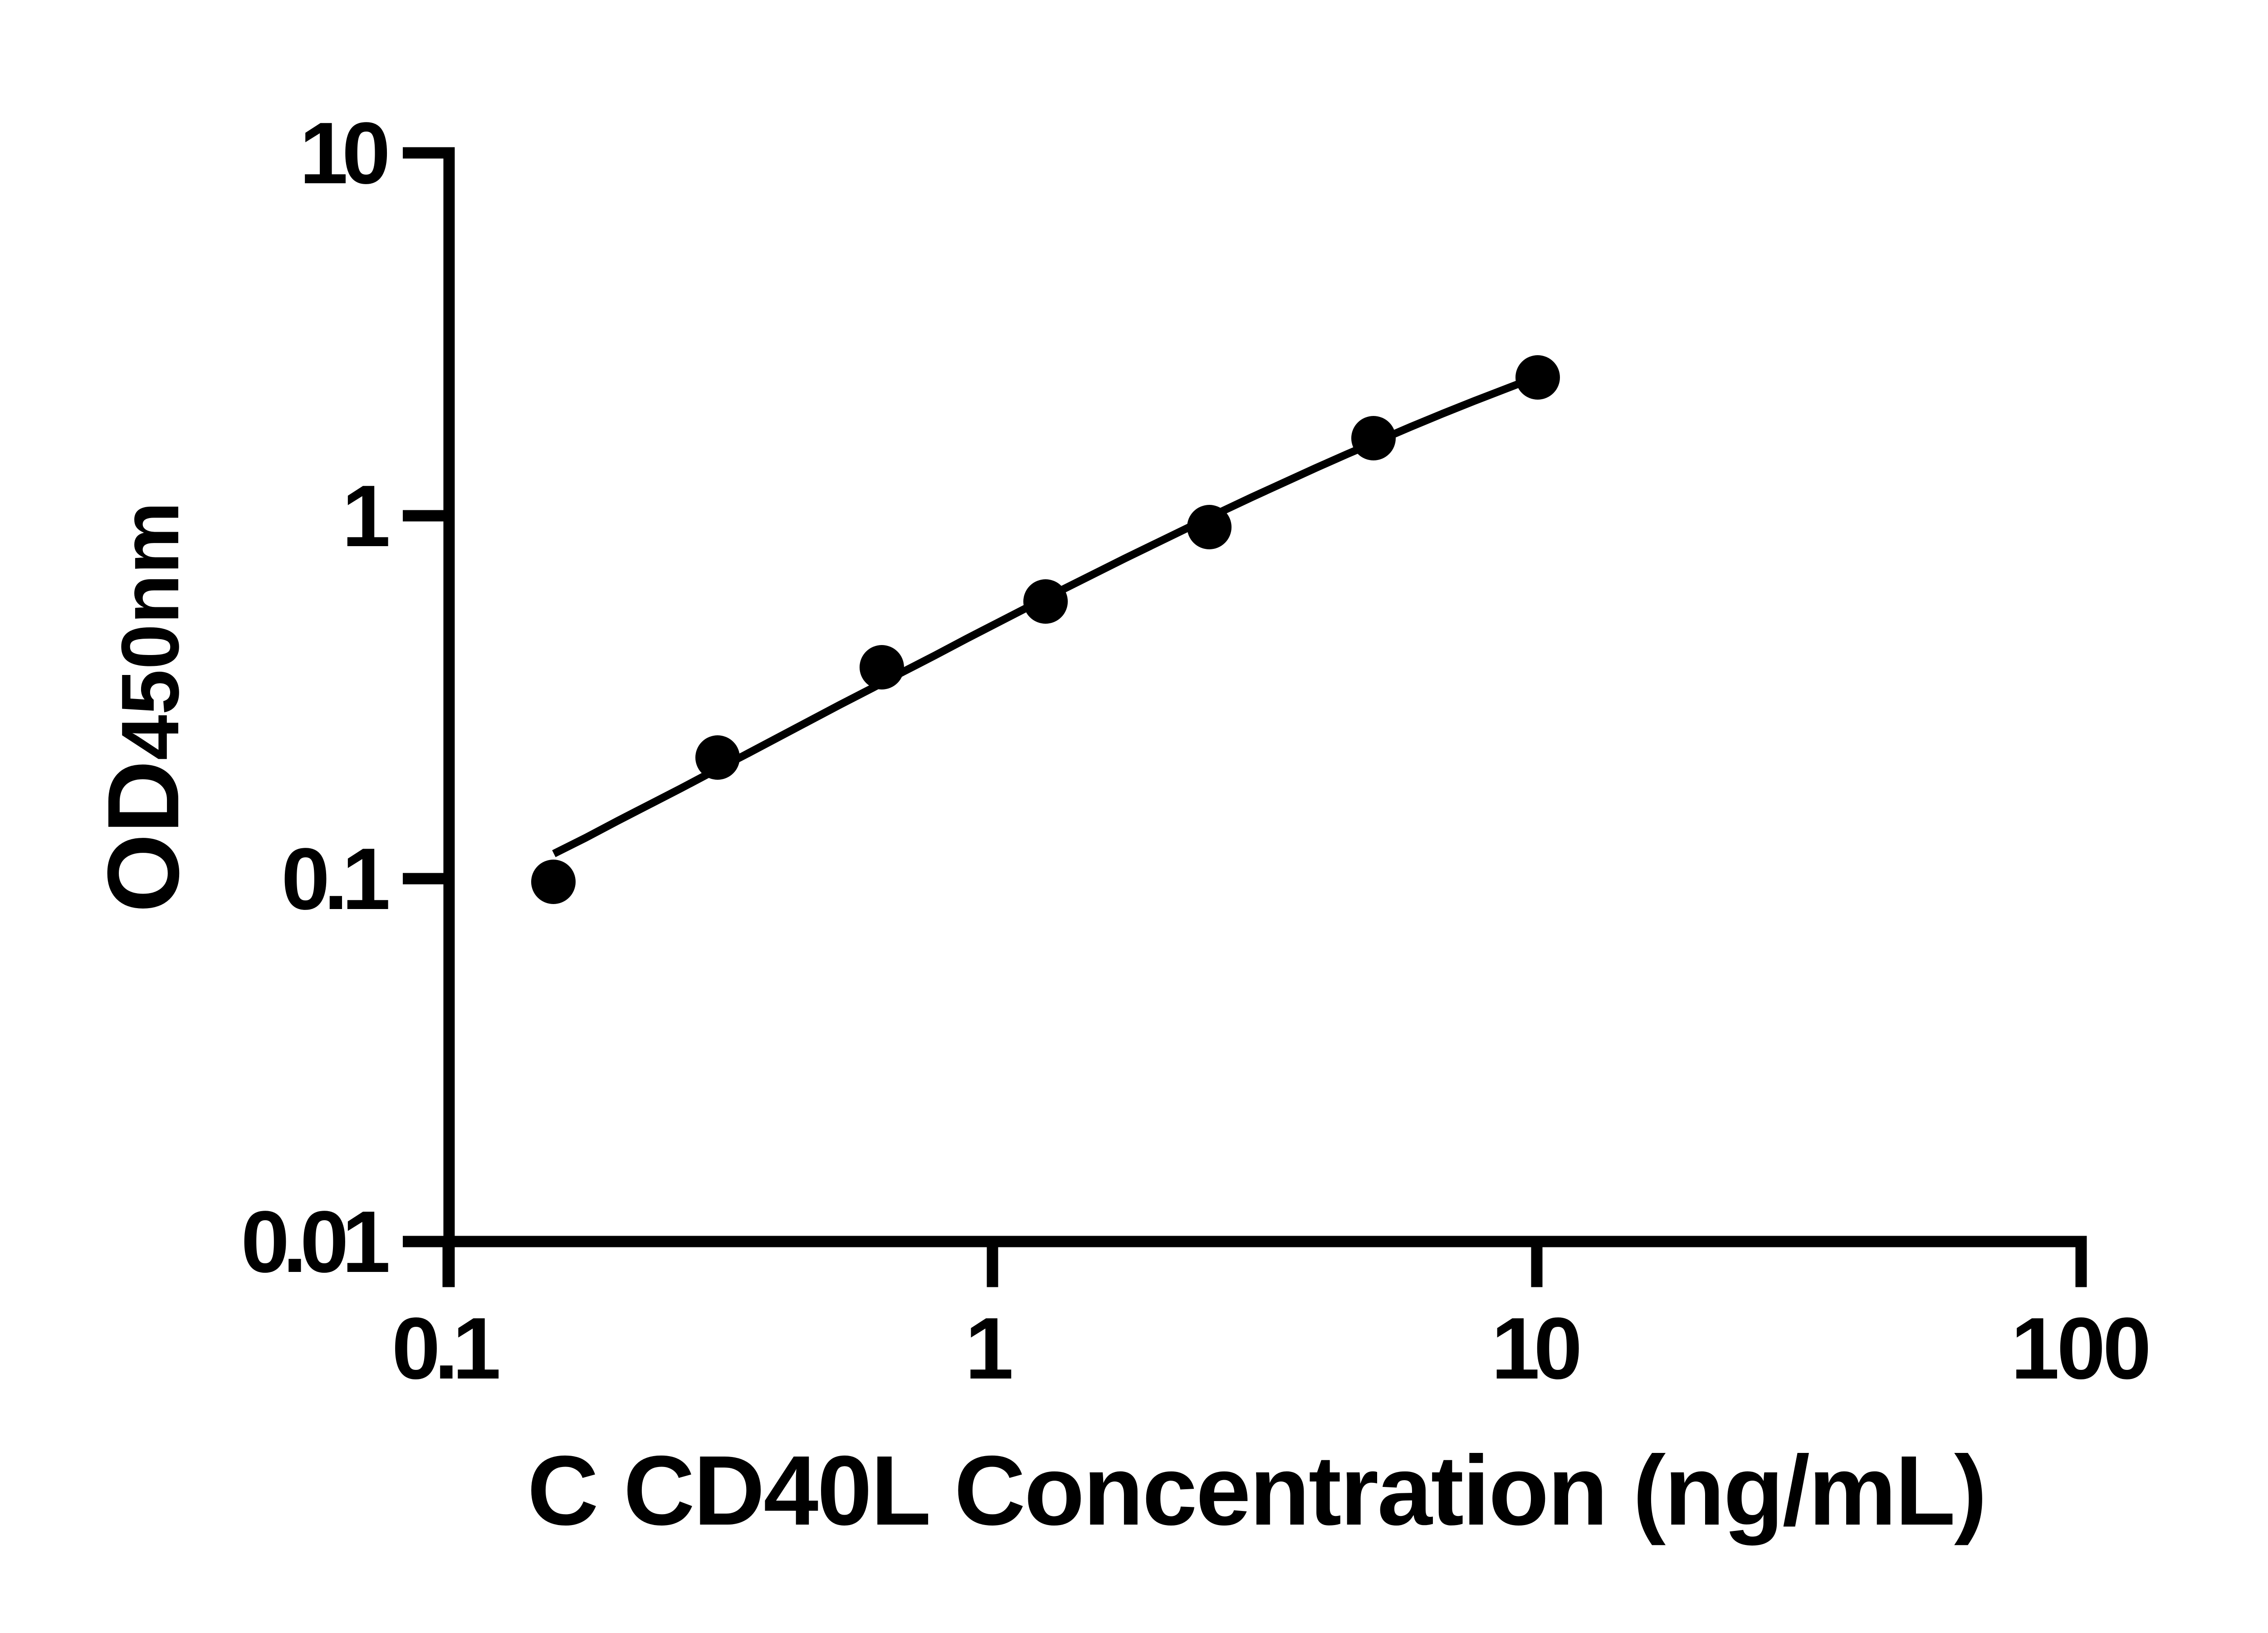  What do you see at coordinates (1256, 1491) in the screenshot?
I see `svg-text: C CD40L Concentration (ng/mL)` at bounding box center [1256, 1491].